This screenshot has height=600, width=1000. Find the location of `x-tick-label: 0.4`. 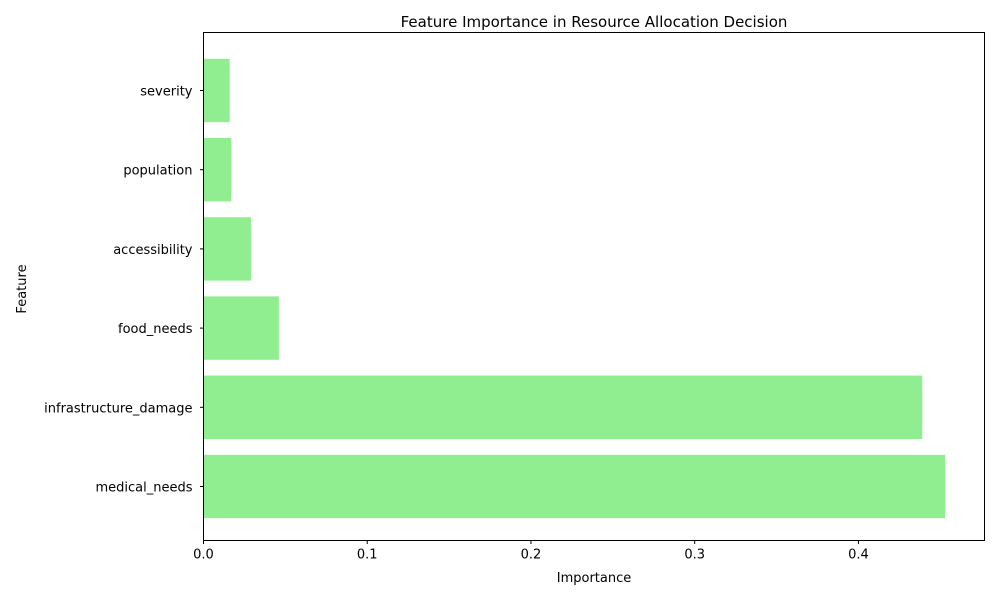

x-tick-label: 0.4 is located at coordinates (858, 555).